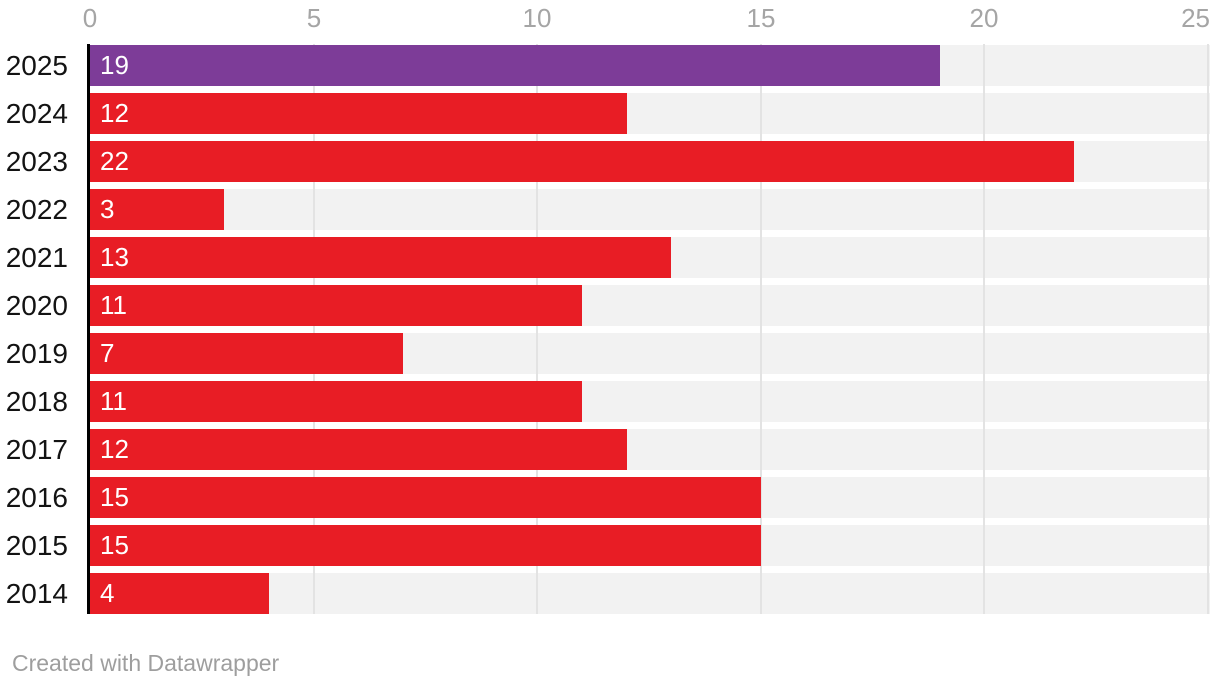  Describe the element at coordinates (36, 497) in the screenshot. I see `category-label-2016: 2016` at that location.